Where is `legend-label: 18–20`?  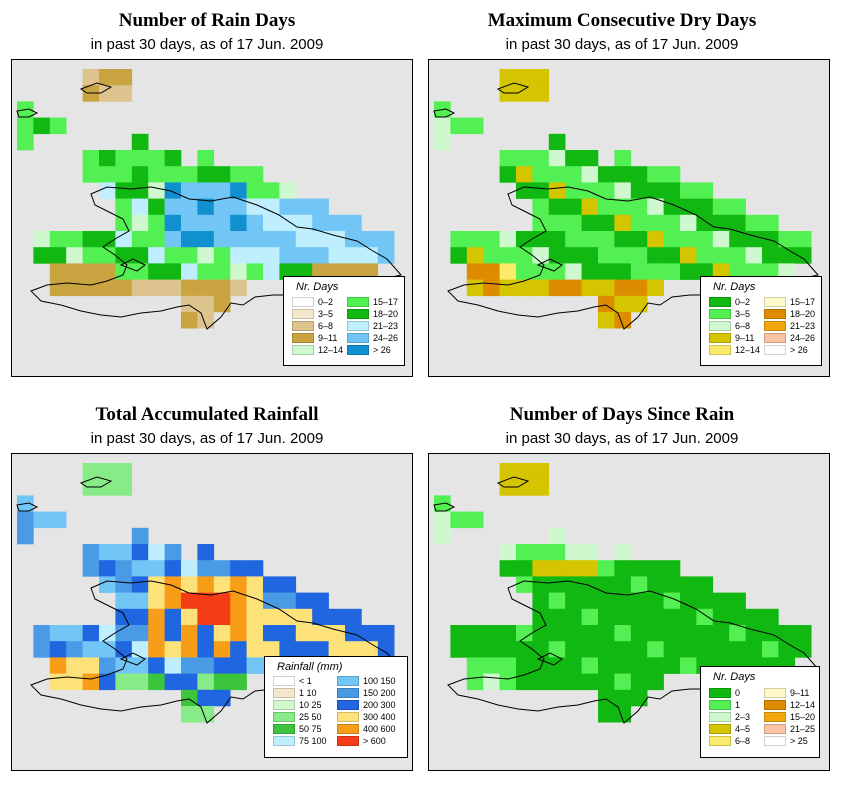
legend-label: 18–20 is located at coordinates (803, 314).